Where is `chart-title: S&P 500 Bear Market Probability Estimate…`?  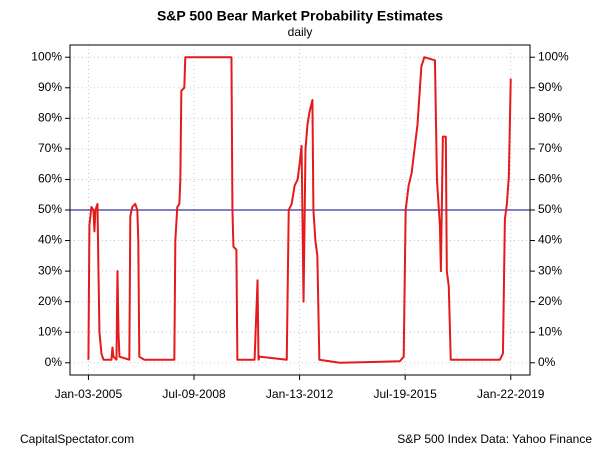
chart-title: S&P 500 Bear Market Probability Estimate… is located at coordinates (300, 16).